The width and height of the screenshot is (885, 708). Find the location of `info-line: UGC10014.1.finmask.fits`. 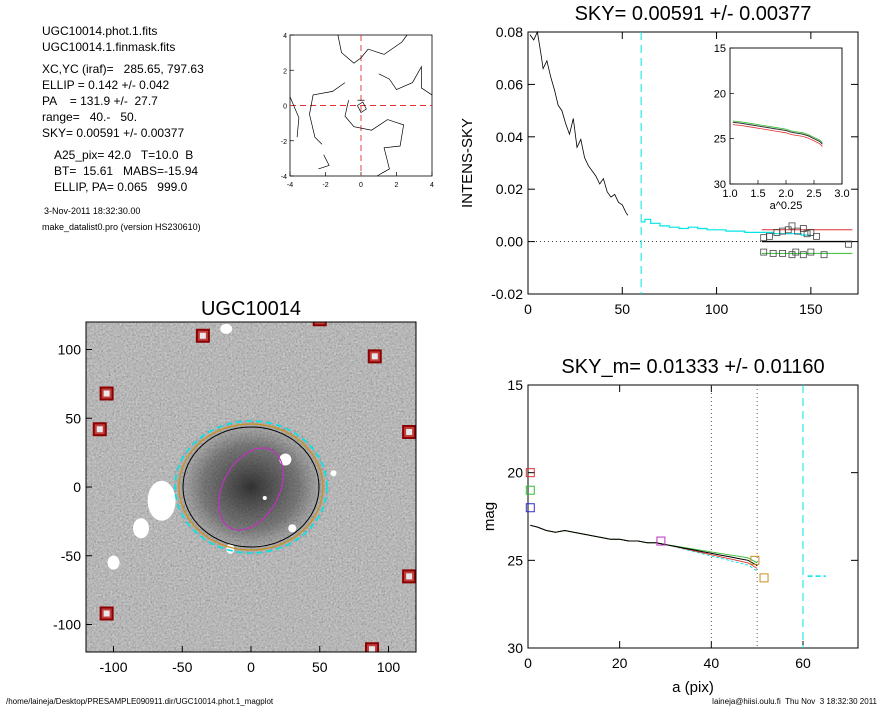

info-line: UGC10014.1.finmask.fits is located at coordinates (109, 47).